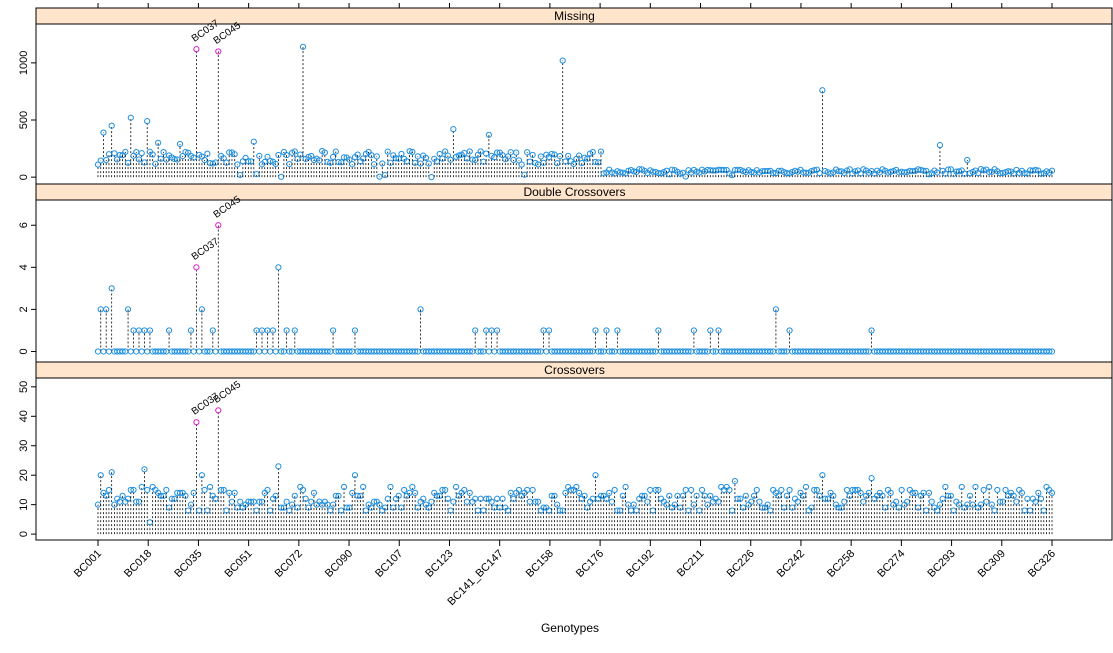 This screenshot has width=1113, height=653. I want to click on y-tick-label: 0, so click(24, 351).